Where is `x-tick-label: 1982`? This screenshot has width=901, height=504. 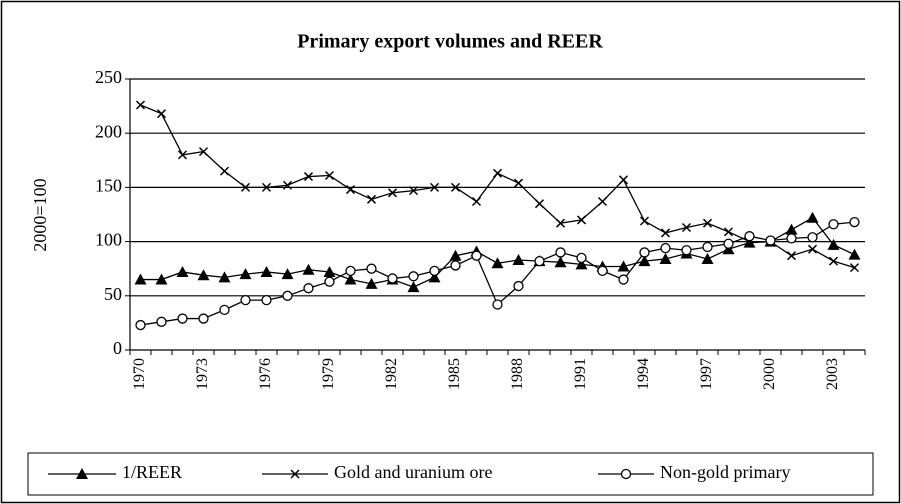 x-tick-label: 1982 is located at coordinates (391, 374).